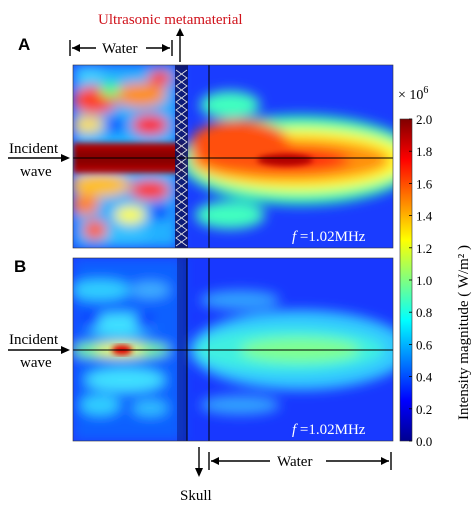 The height and width of the screenshot is (521, 474). I want to click on panel-b-frequency: f =1.02MHz, so click(329, 430).